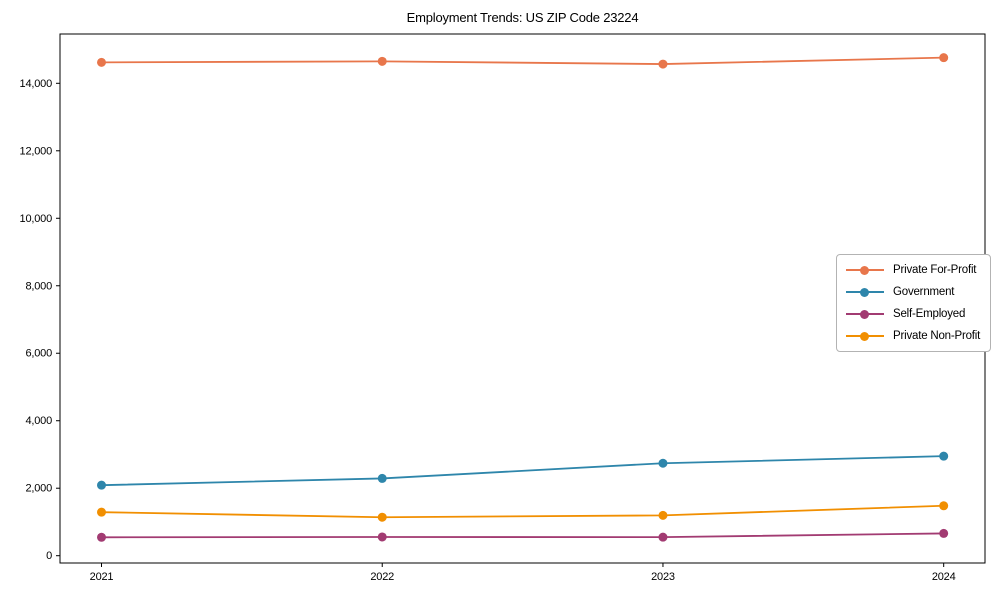 This screenshot has height=600, width=1000. What do you see at coordinates (937, 336) in the screenshot?
I see `legend-label: Private Non-Profit` at bounding box center [937, 336].